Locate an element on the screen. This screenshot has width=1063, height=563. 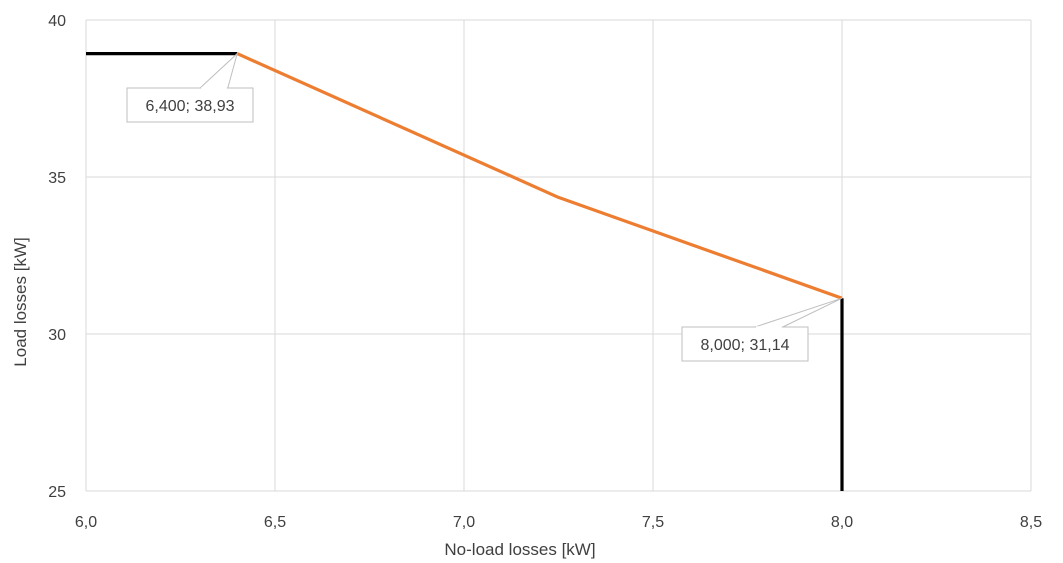
y-axis-ticks: 25 30 35 40 is located at coordinates (57, 257).